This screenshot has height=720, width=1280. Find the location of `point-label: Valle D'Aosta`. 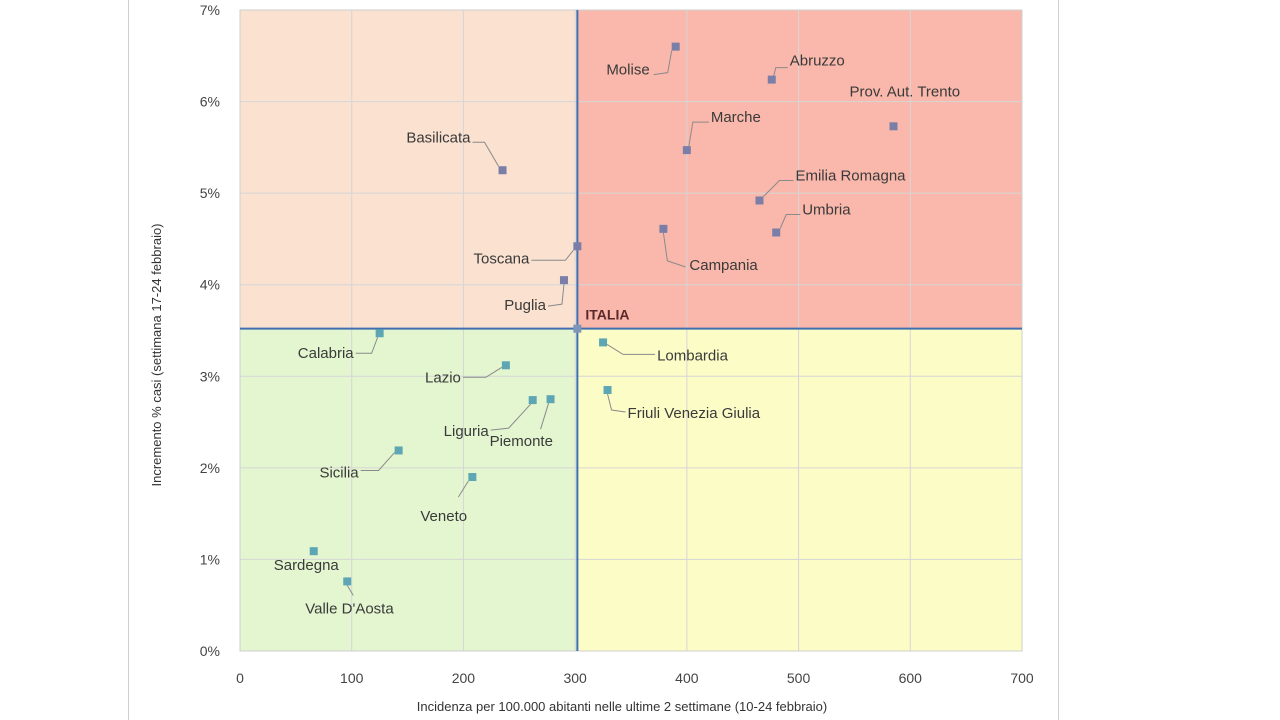

point-label: Valle D'Aosta is located at coordinates (349, 608).